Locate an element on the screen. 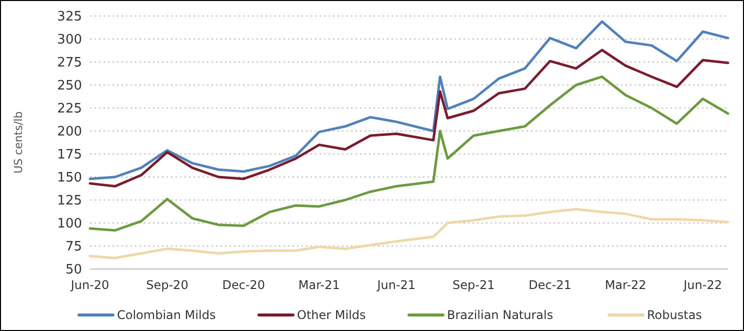 Image resolution: width=744 pixels, height=331 pixels. y-tick-label: 100 is located at coordinates (69, 224).